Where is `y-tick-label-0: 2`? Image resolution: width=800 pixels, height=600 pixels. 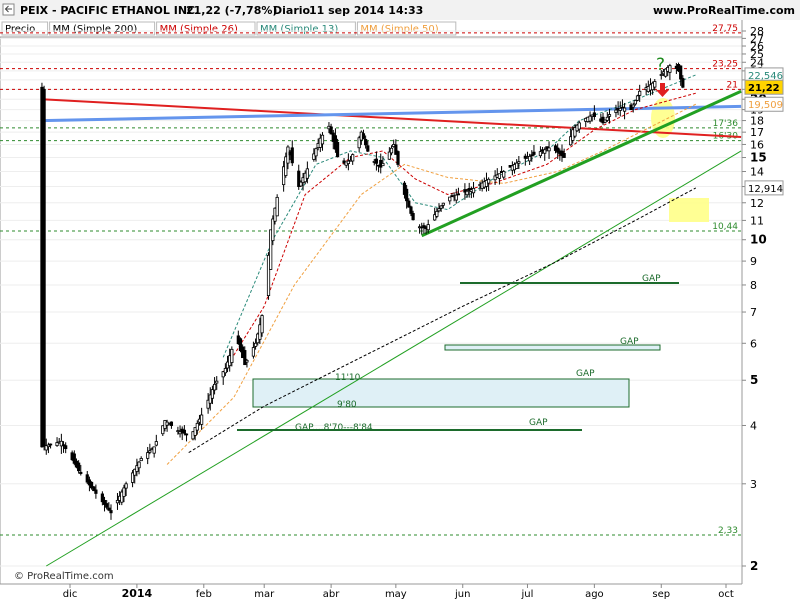
y-tick-label-0: 2 is located at coordinates (754, 566).